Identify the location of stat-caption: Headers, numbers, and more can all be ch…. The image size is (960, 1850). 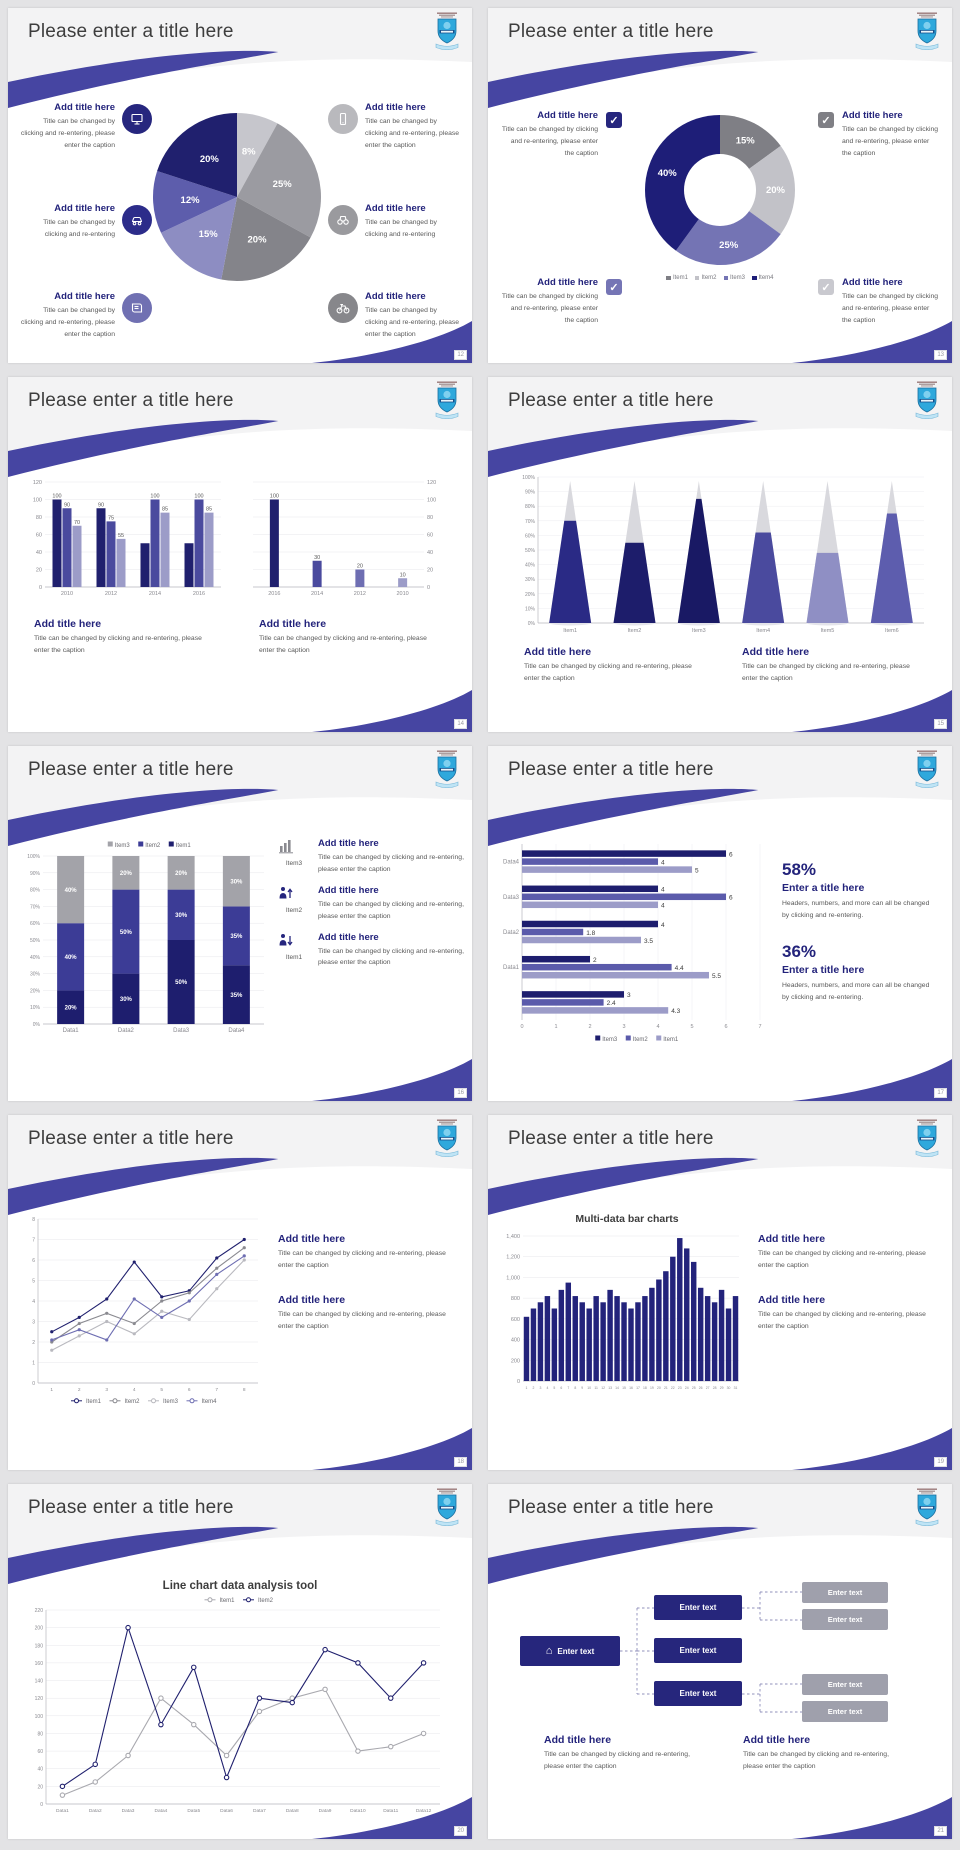
(856, 991).